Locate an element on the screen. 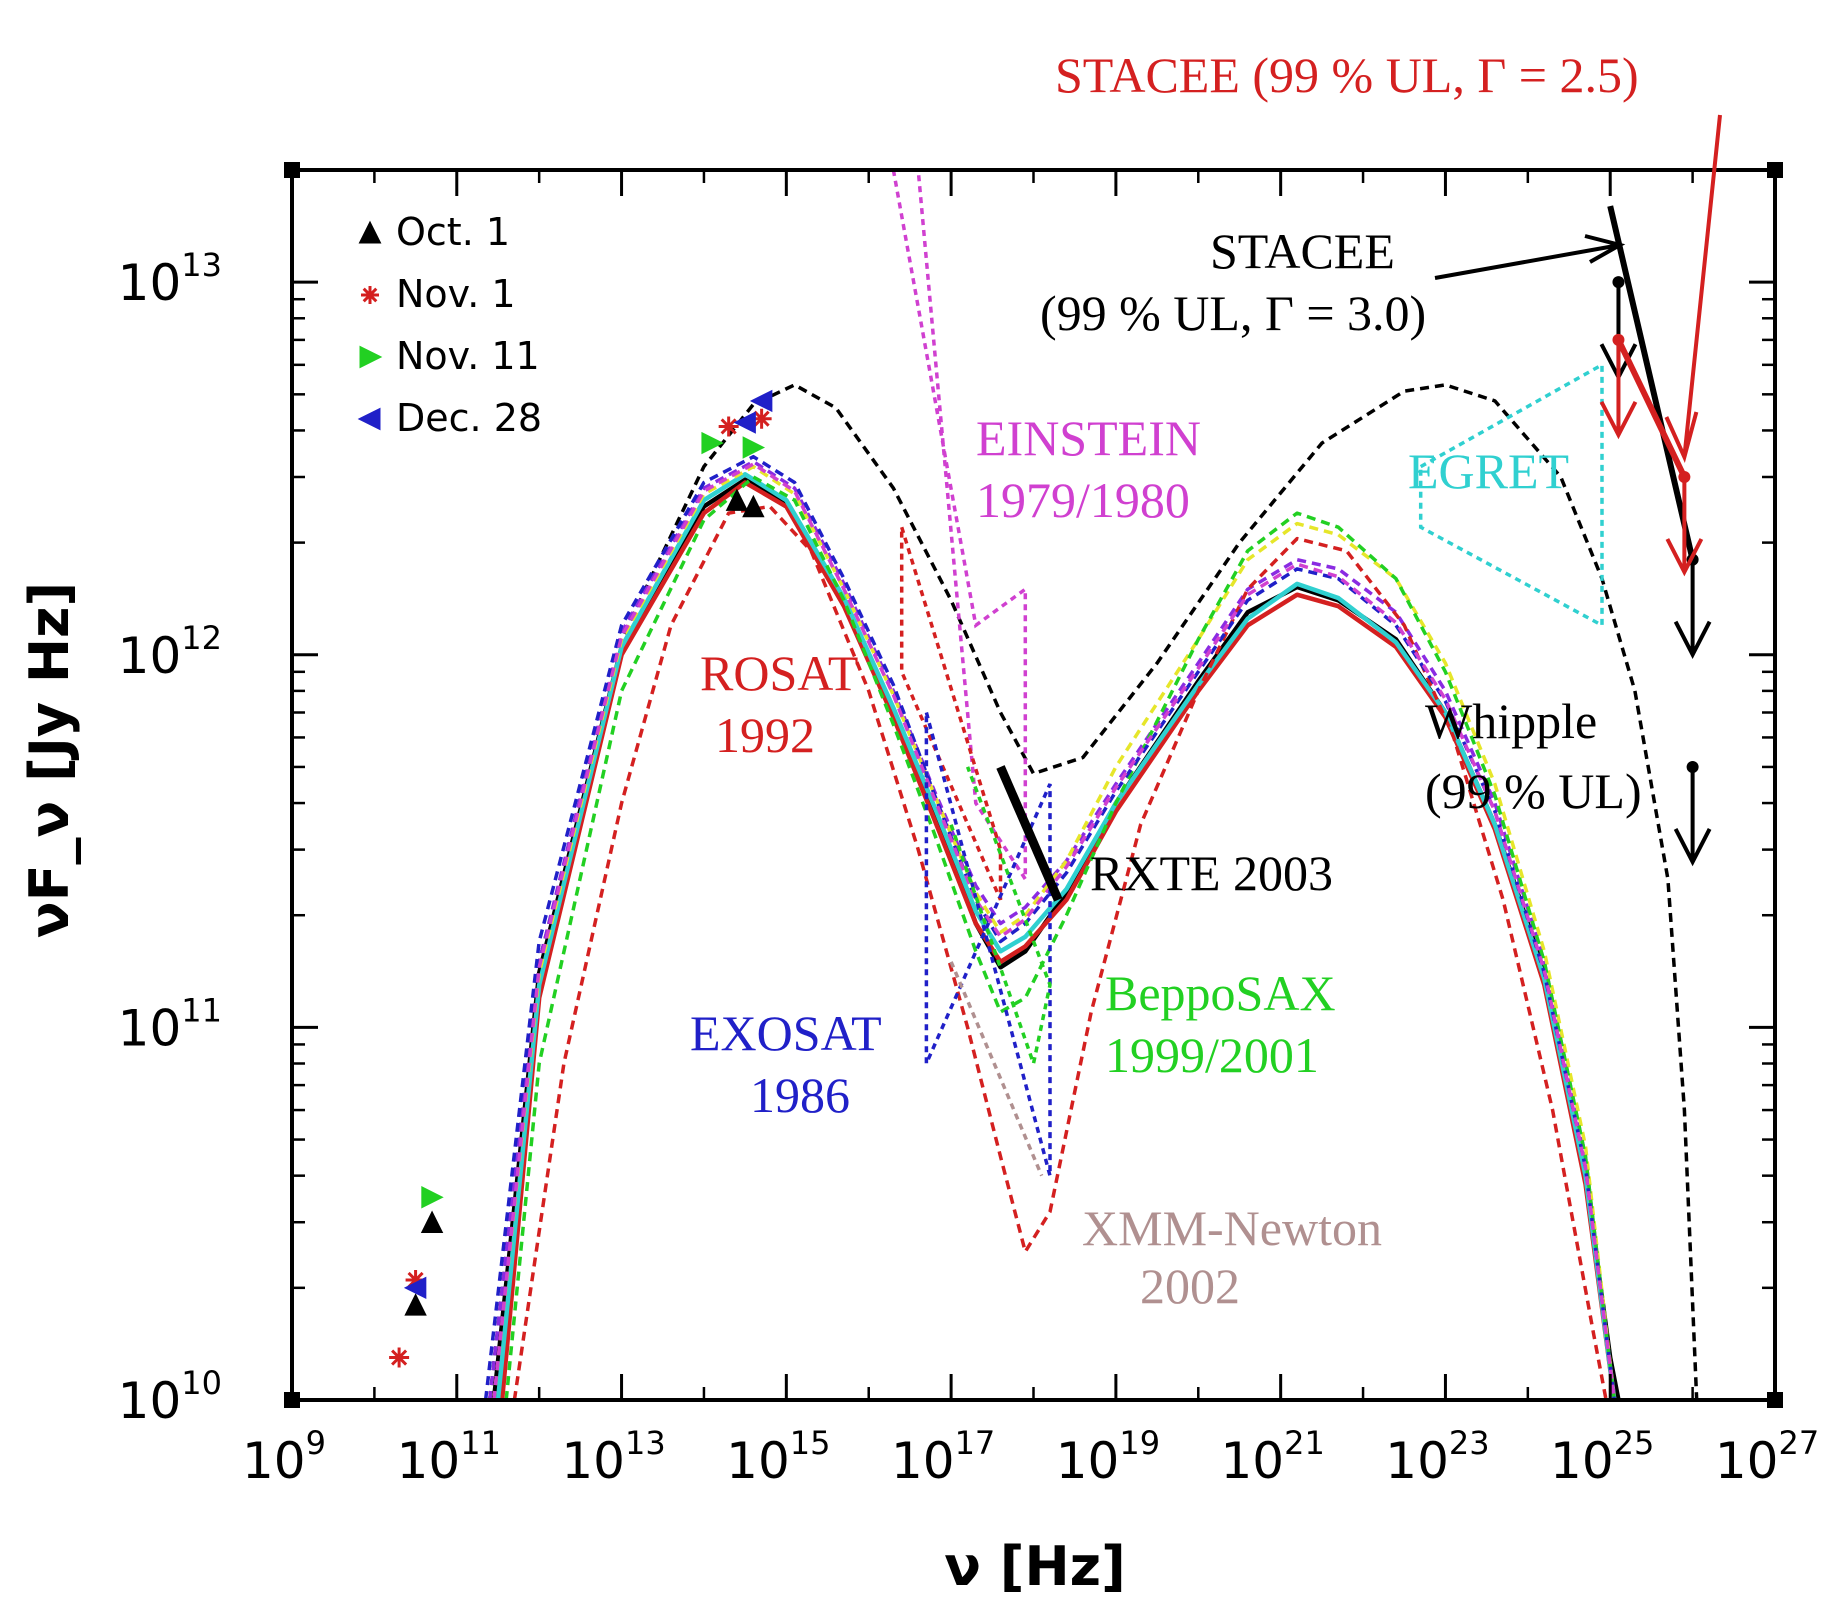 The image size is (1831, 1613). x-tick-label-8: 1025 is located at coordinates (1602, 1457).